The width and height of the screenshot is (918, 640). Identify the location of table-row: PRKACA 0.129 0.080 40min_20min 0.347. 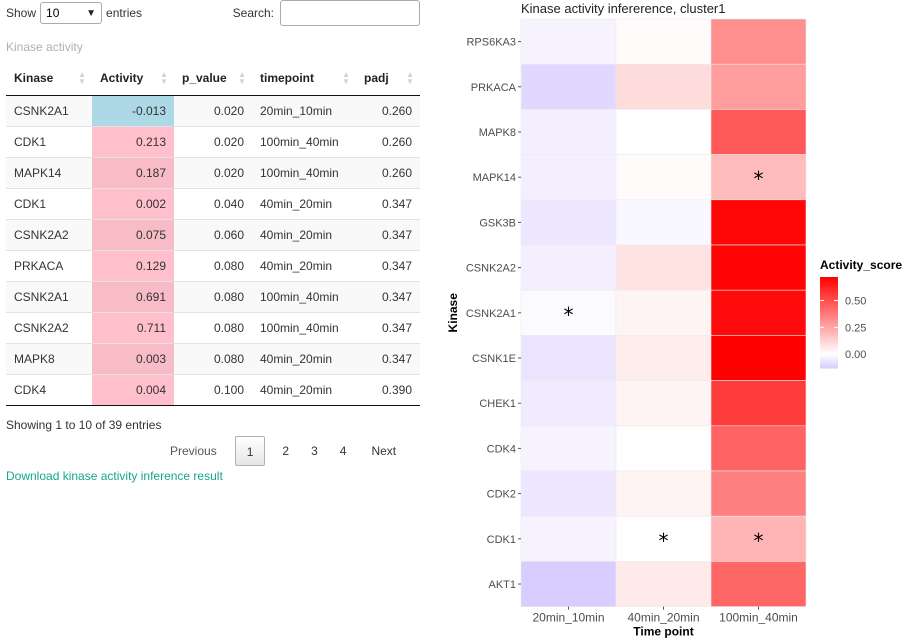
(213, 265).